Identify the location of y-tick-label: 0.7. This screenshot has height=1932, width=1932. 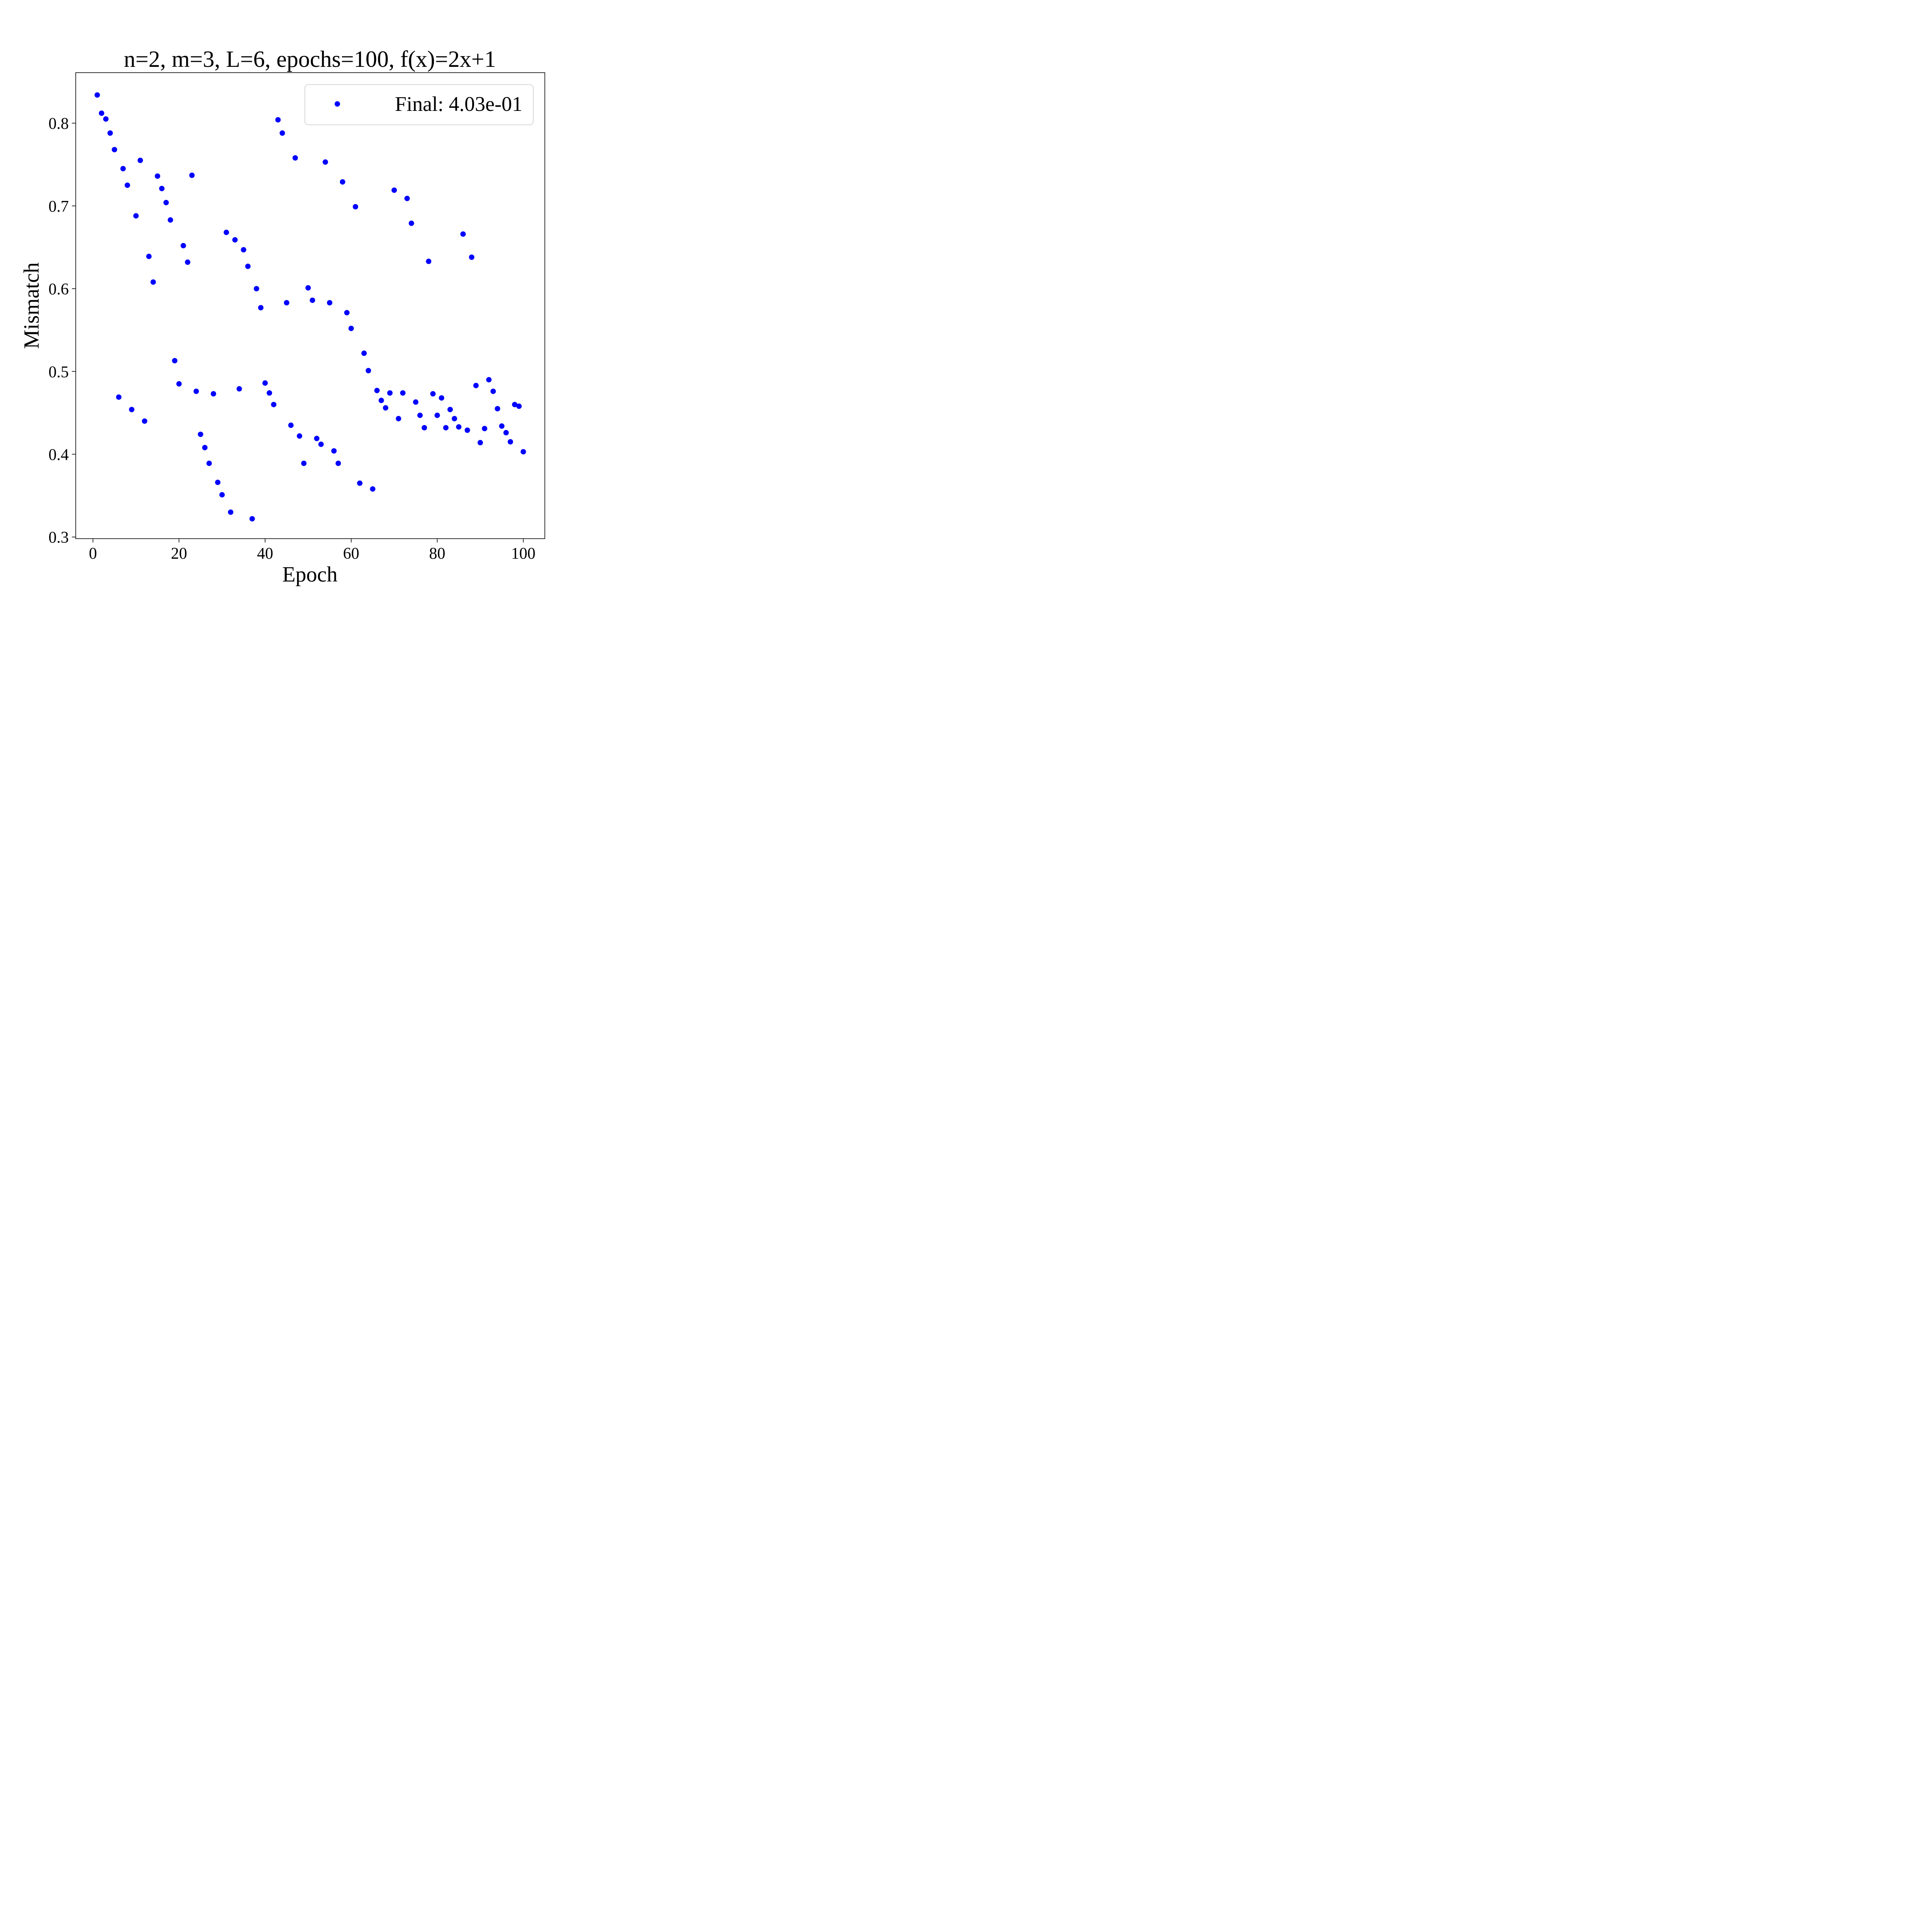
(59, 207).